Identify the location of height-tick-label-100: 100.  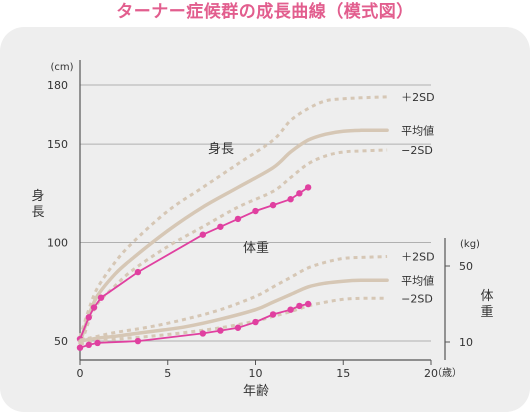
(57, 243).